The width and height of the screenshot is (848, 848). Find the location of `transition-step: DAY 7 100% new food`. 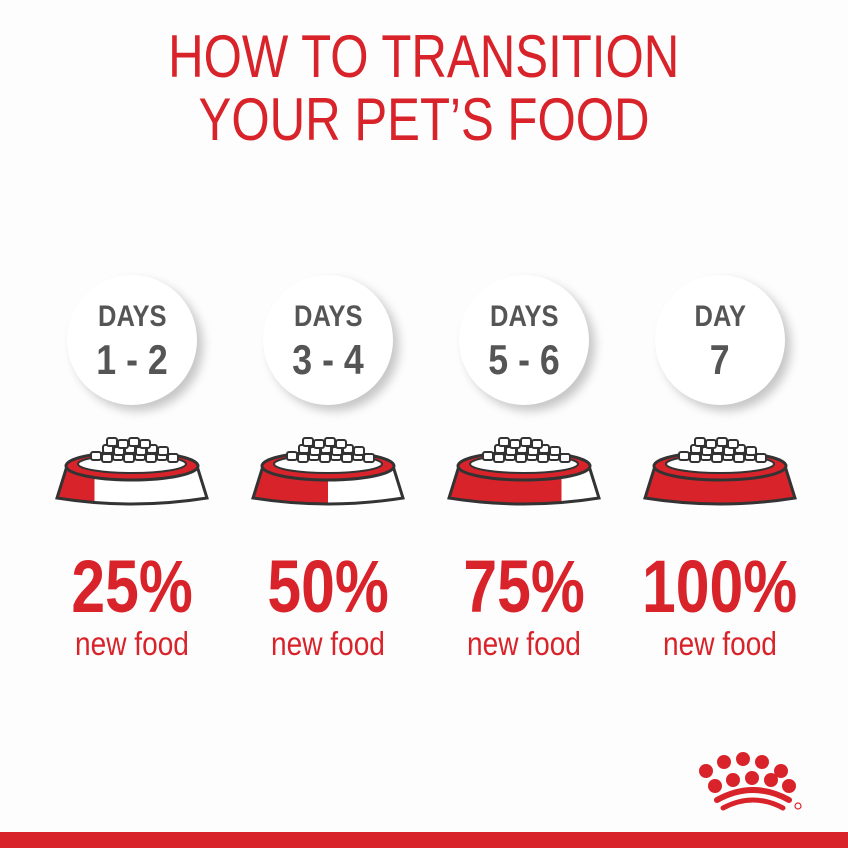

transition-step: DAY 7 100% new food is located at coordinates (720, 470).